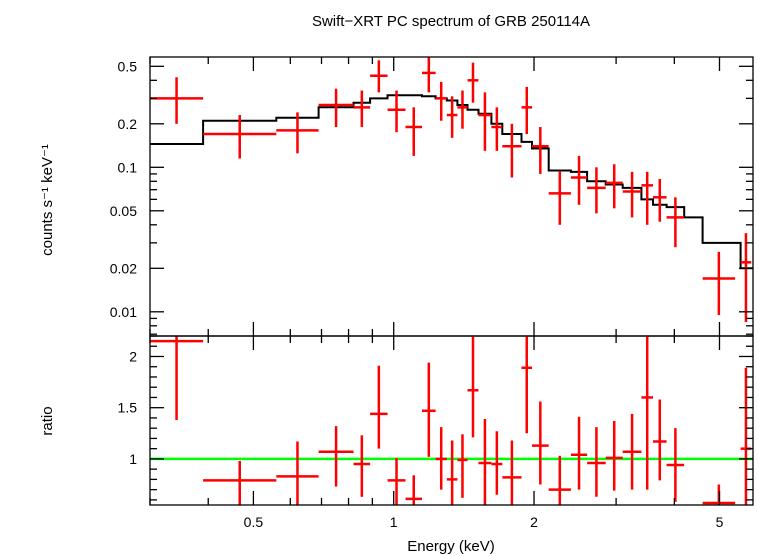  What do you see at coordinates (128, 124) in the screenshot?
I see `spectrum-y-tick-label: 0.2` at bounding box center [128, 124].